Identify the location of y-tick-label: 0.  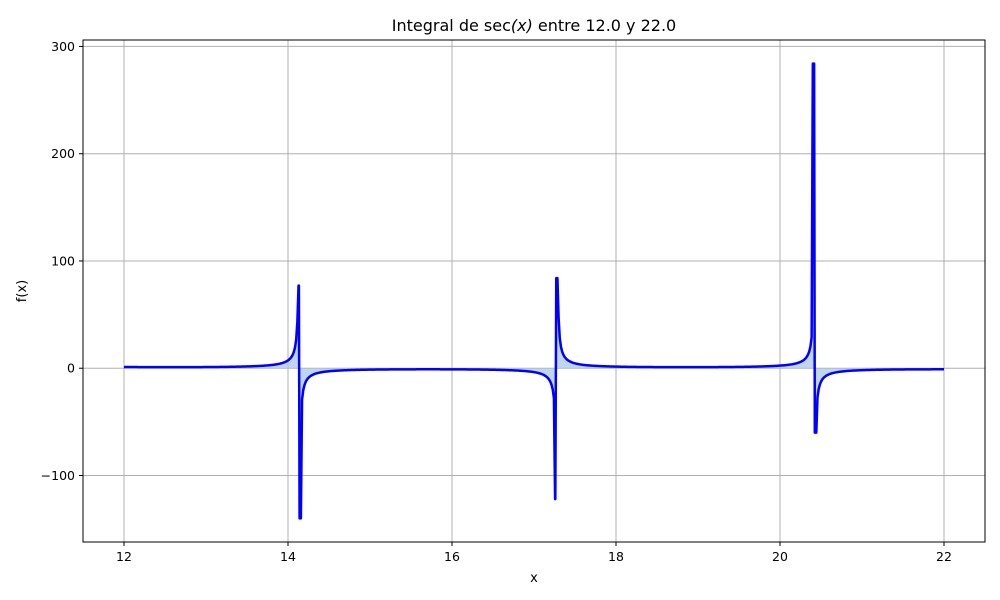
(71, 368).